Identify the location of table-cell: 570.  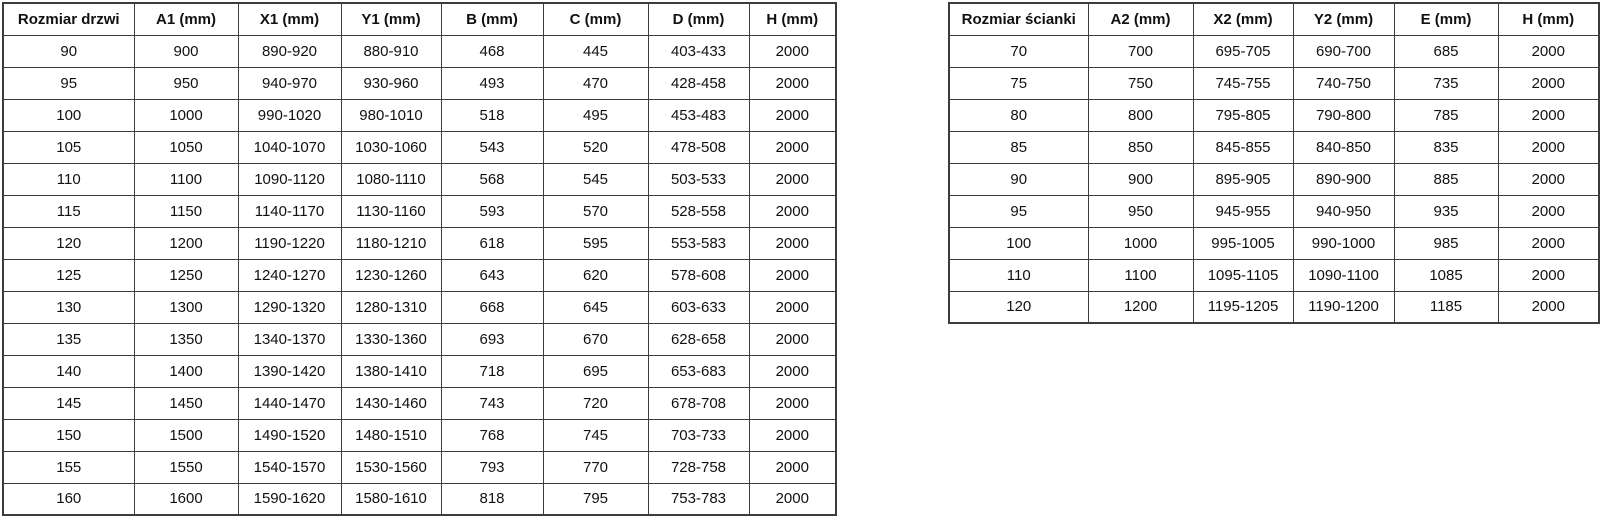
(595, 211).